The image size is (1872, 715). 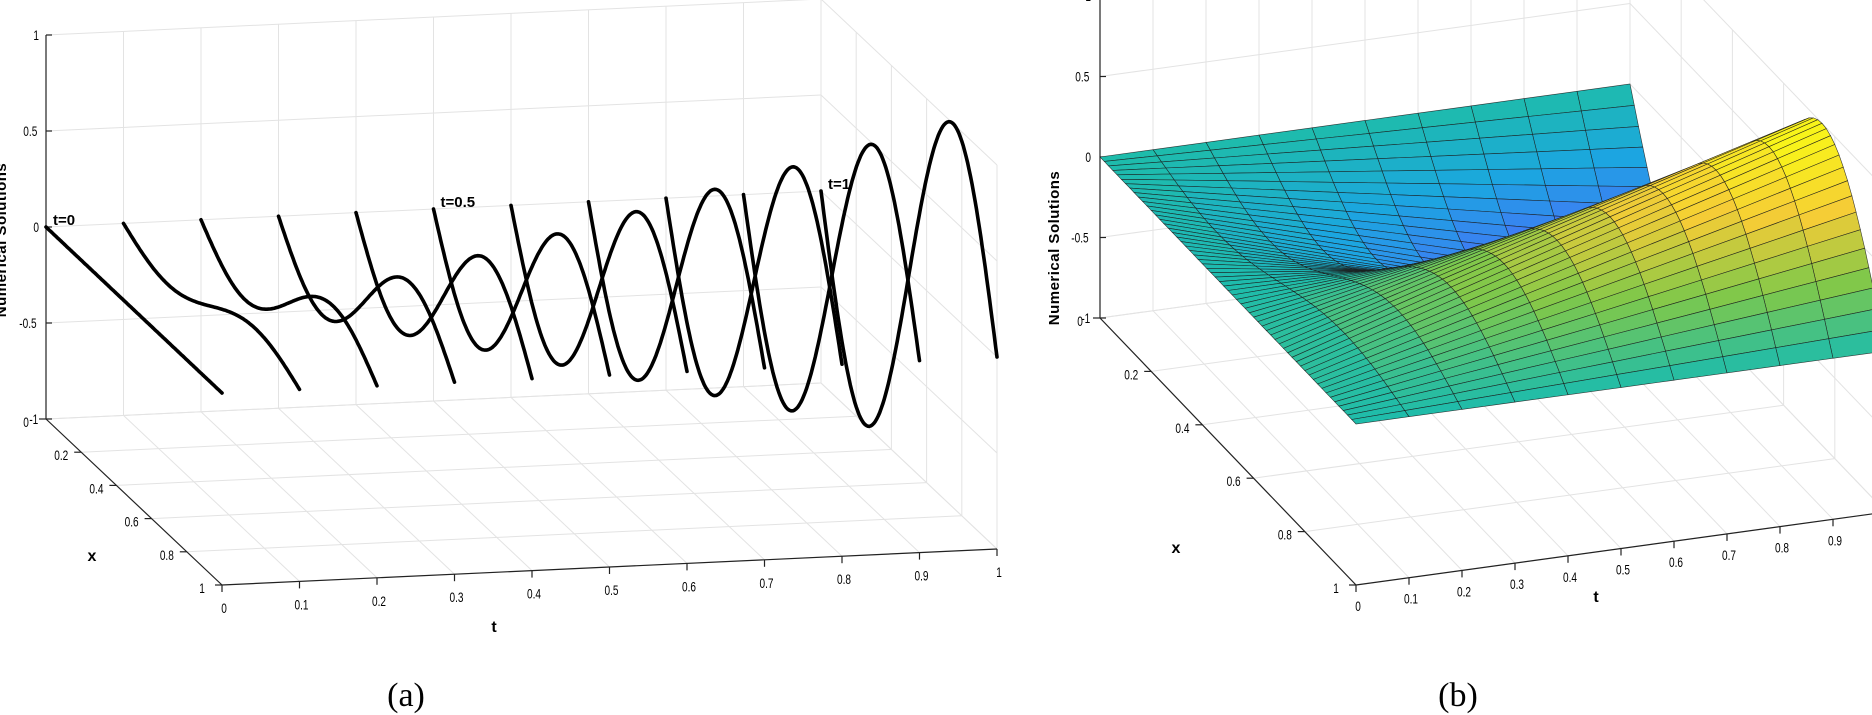 I want to click on panel-a-t-tick-label-6: 0.6, so click(x=689, y=587).